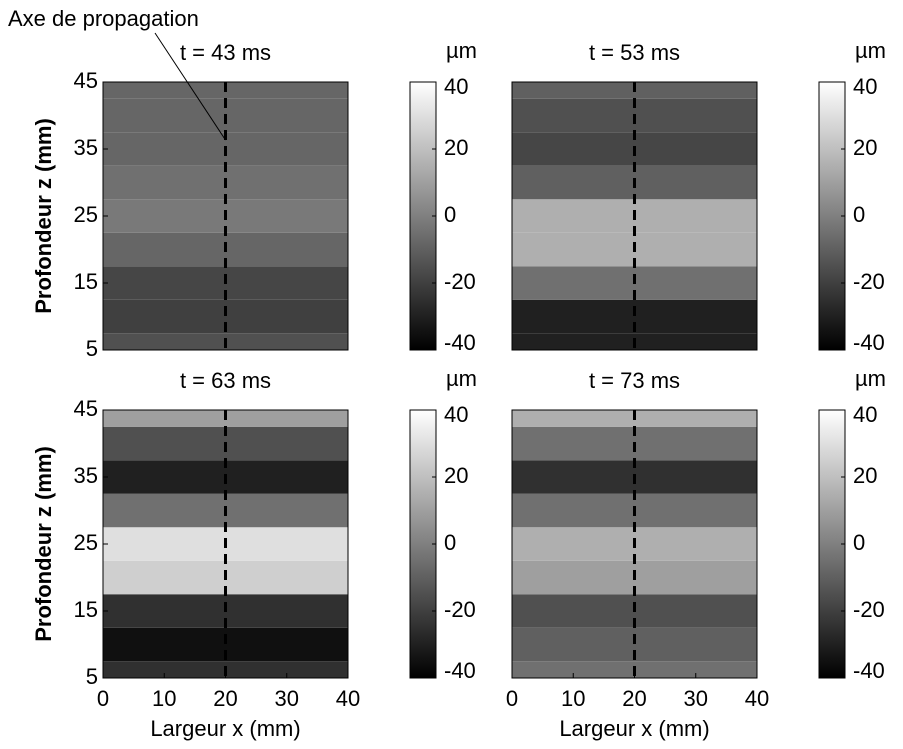 This screenshot has height=749, width=903. Describe the element at coordinates (634, 380) in the screenshot. I see `panel-title: t = 73 ms` at that location.